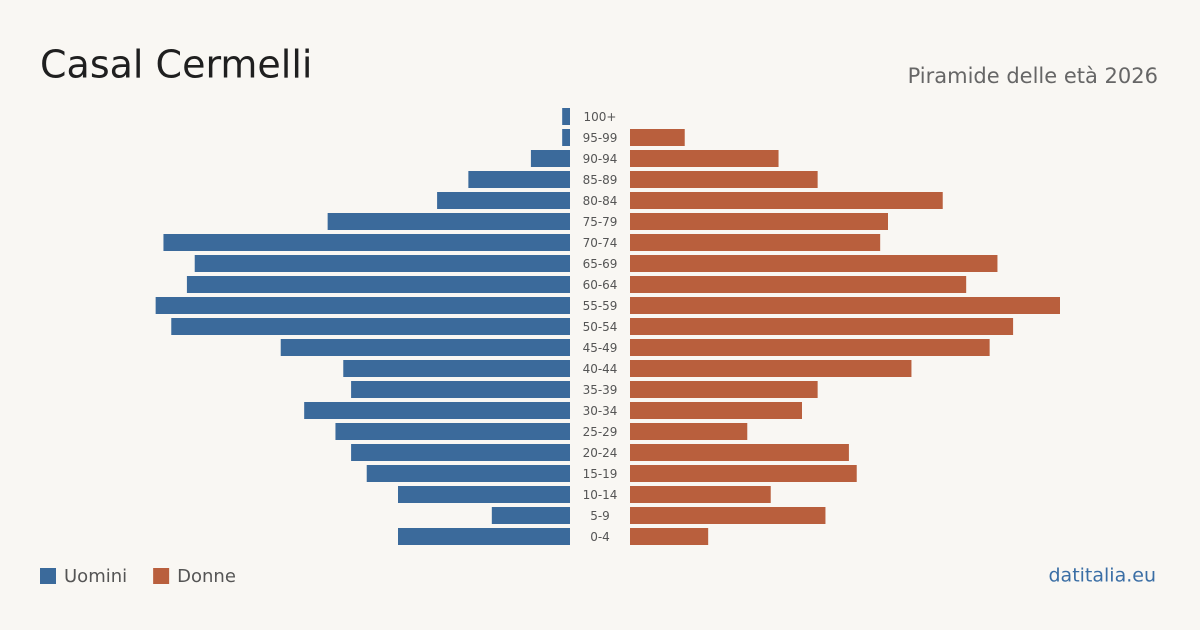  I want to click on chart-title: Casal Cermelli, so click(176, 65).